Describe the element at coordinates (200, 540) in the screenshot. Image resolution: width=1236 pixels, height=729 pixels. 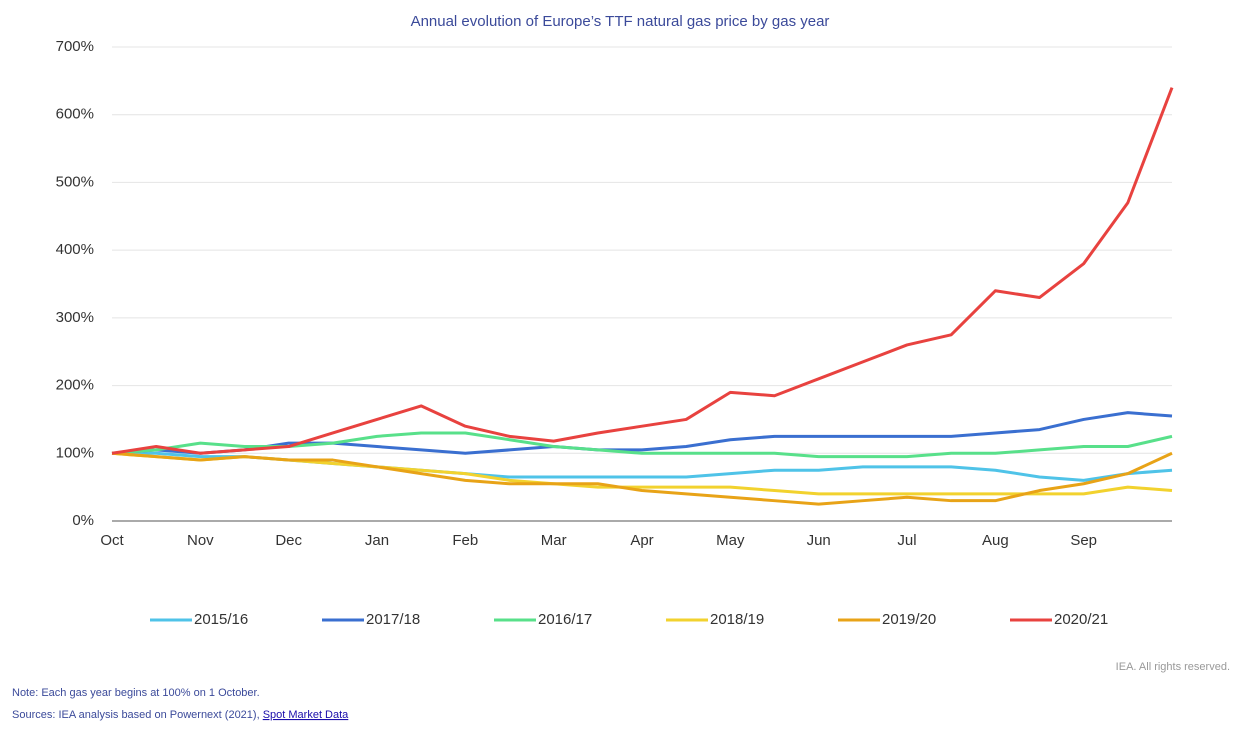
I see `x-tick-label: Nov` at that location.